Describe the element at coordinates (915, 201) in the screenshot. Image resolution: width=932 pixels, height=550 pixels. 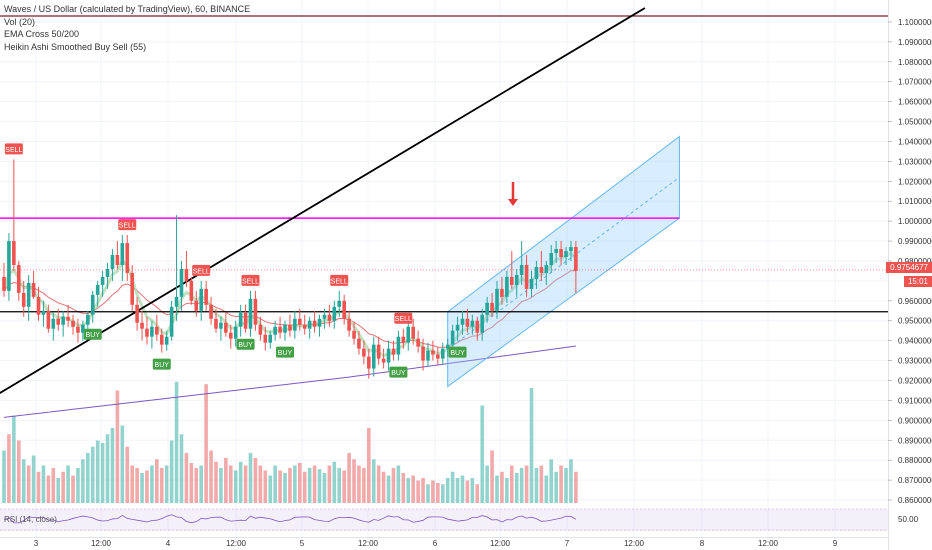
I see `price-tick-label: 1.0100000` at that location.